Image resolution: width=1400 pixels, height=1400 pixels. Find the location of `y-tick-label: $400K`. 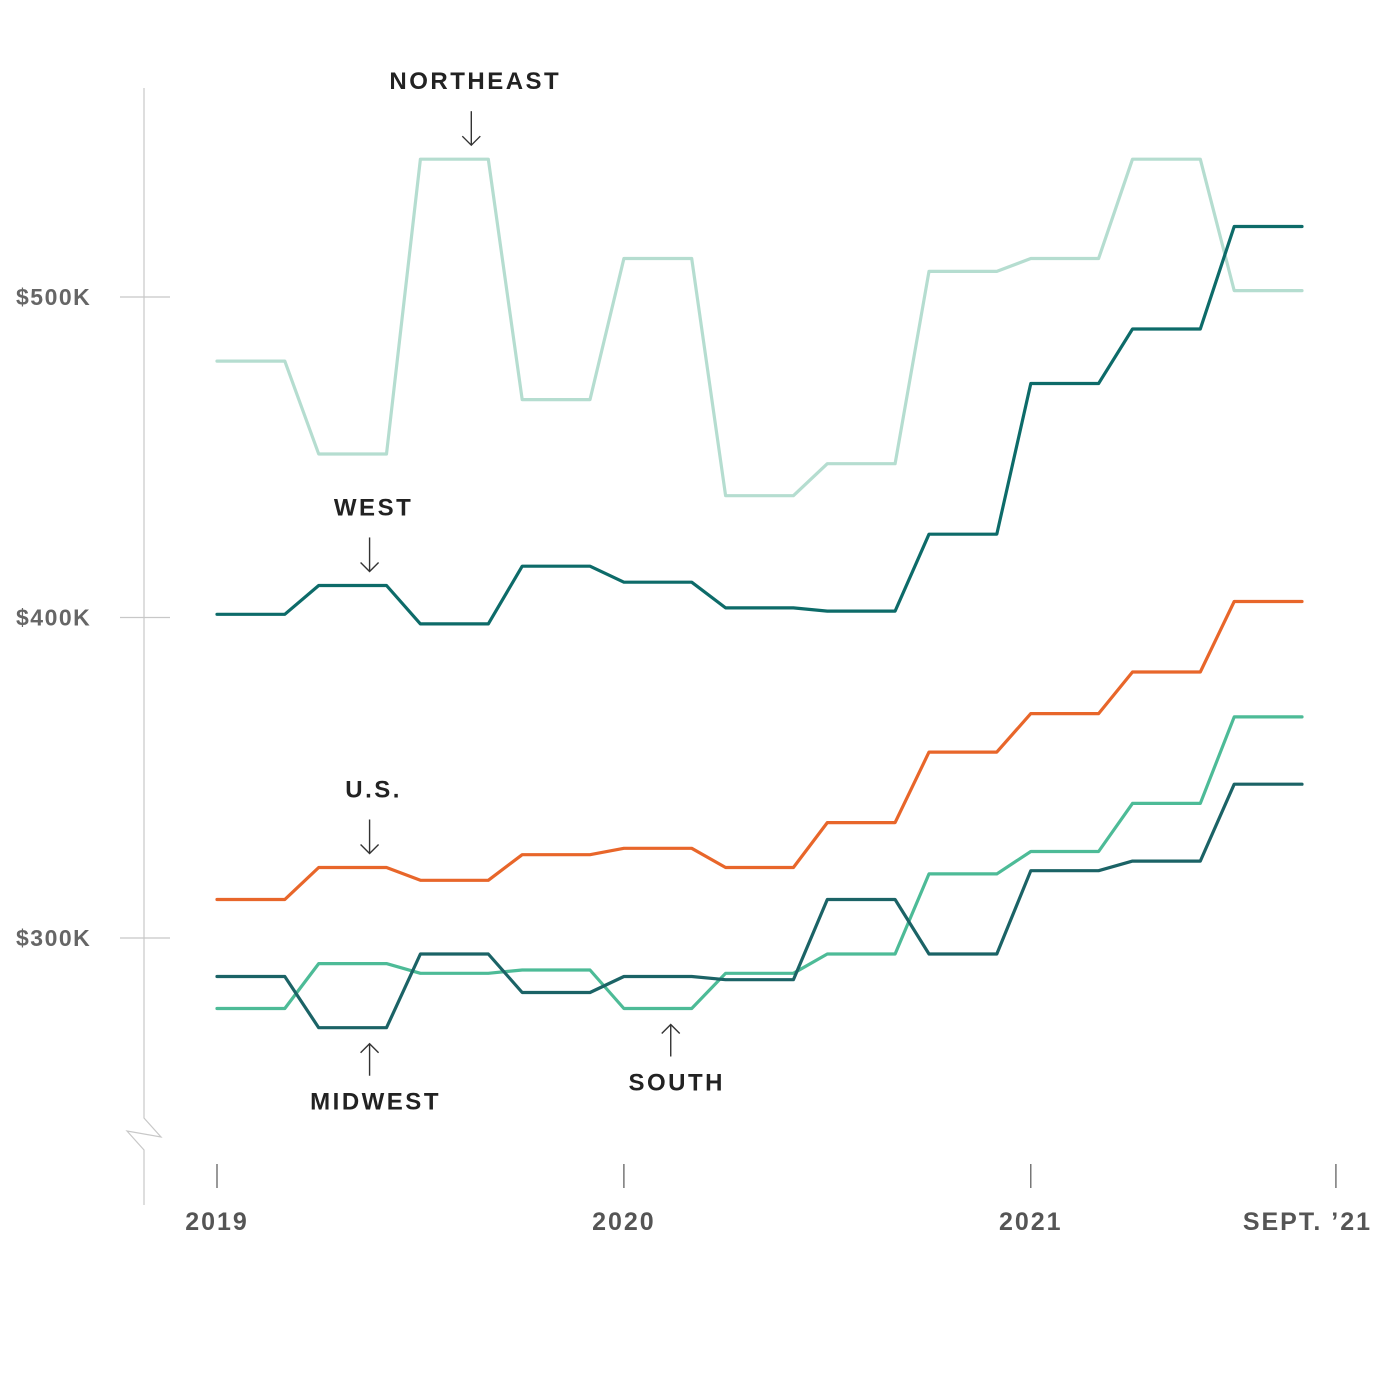

y-tick-label: $400K is located at coordinates (53, 618).